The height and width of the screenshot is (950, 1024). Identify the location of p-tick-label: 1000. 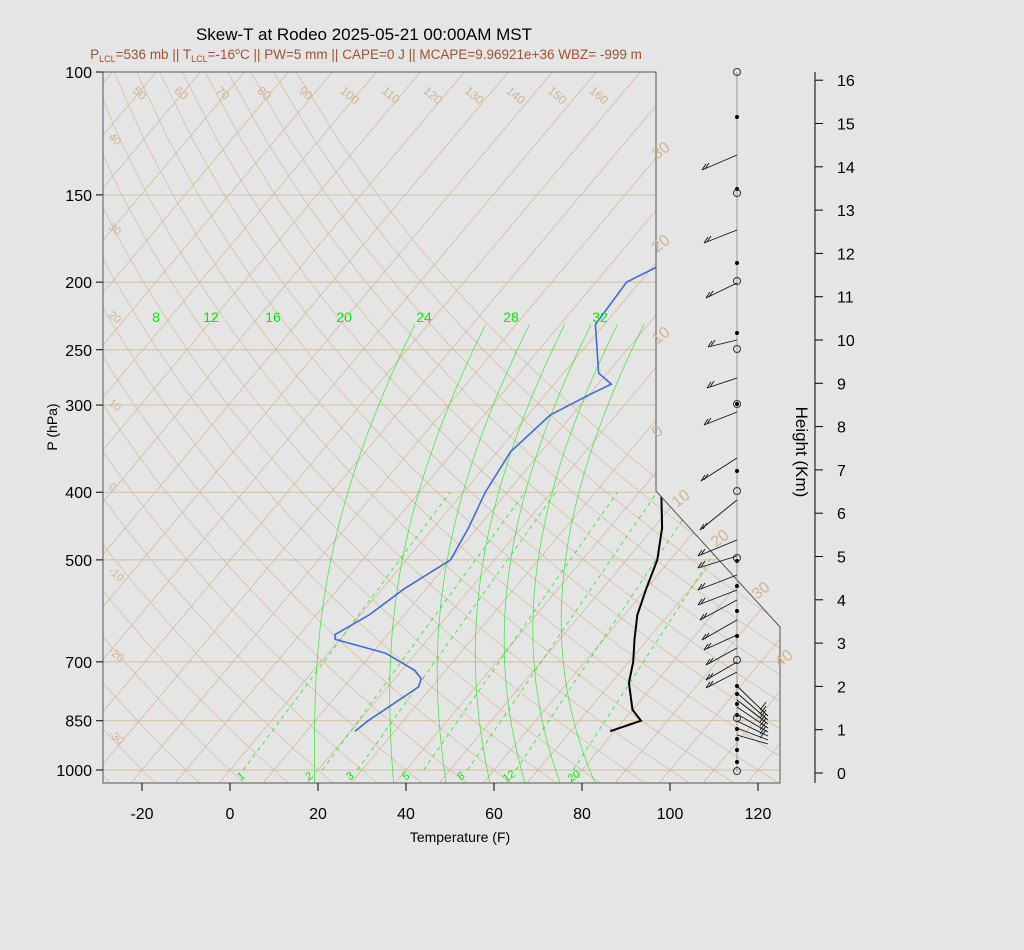
(74, 771).